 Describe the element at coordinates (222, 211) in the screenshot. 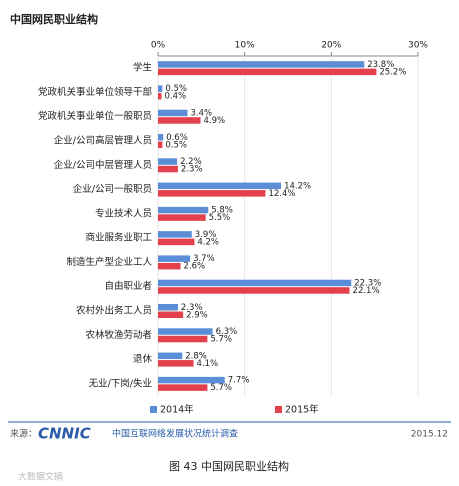

I see `value-label: 5.8%` at that location.